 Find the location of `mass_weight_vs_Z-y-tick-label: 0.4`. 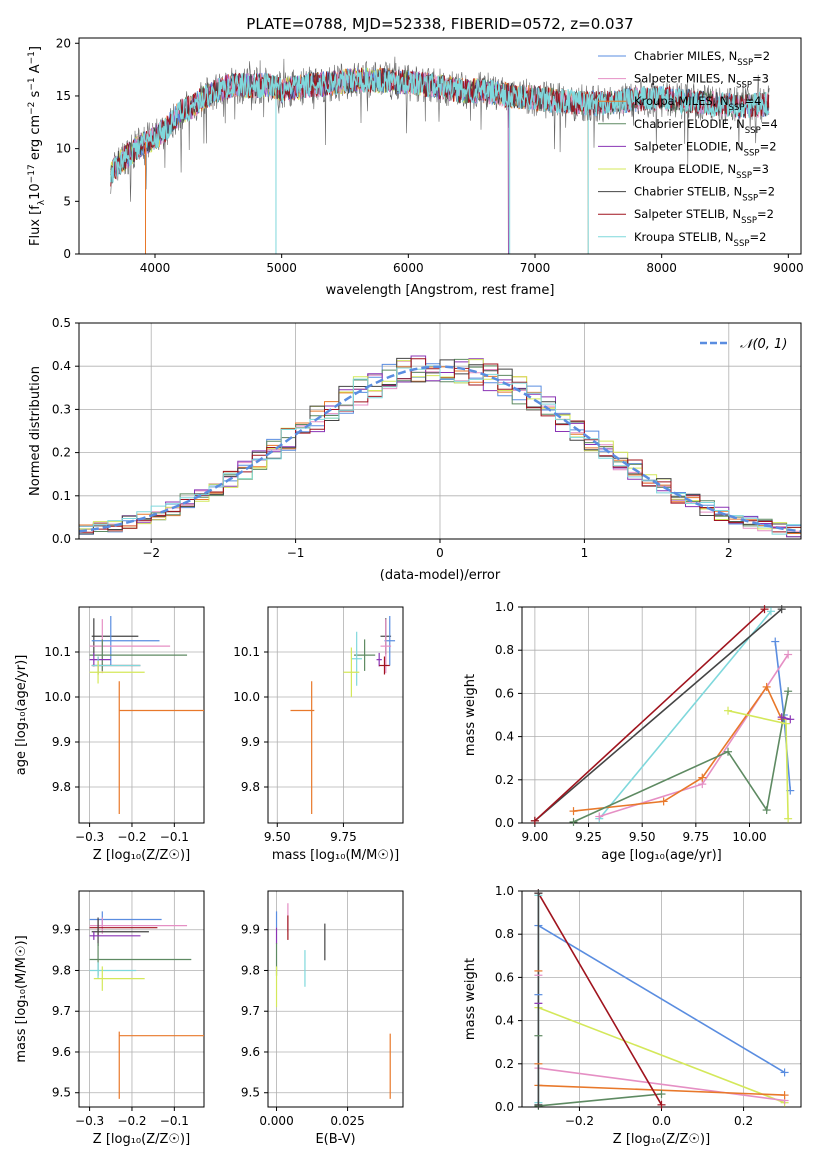

mass_weight_vs_Z-y-tick-label: 0.4 is located at coordinates (504, 1021).